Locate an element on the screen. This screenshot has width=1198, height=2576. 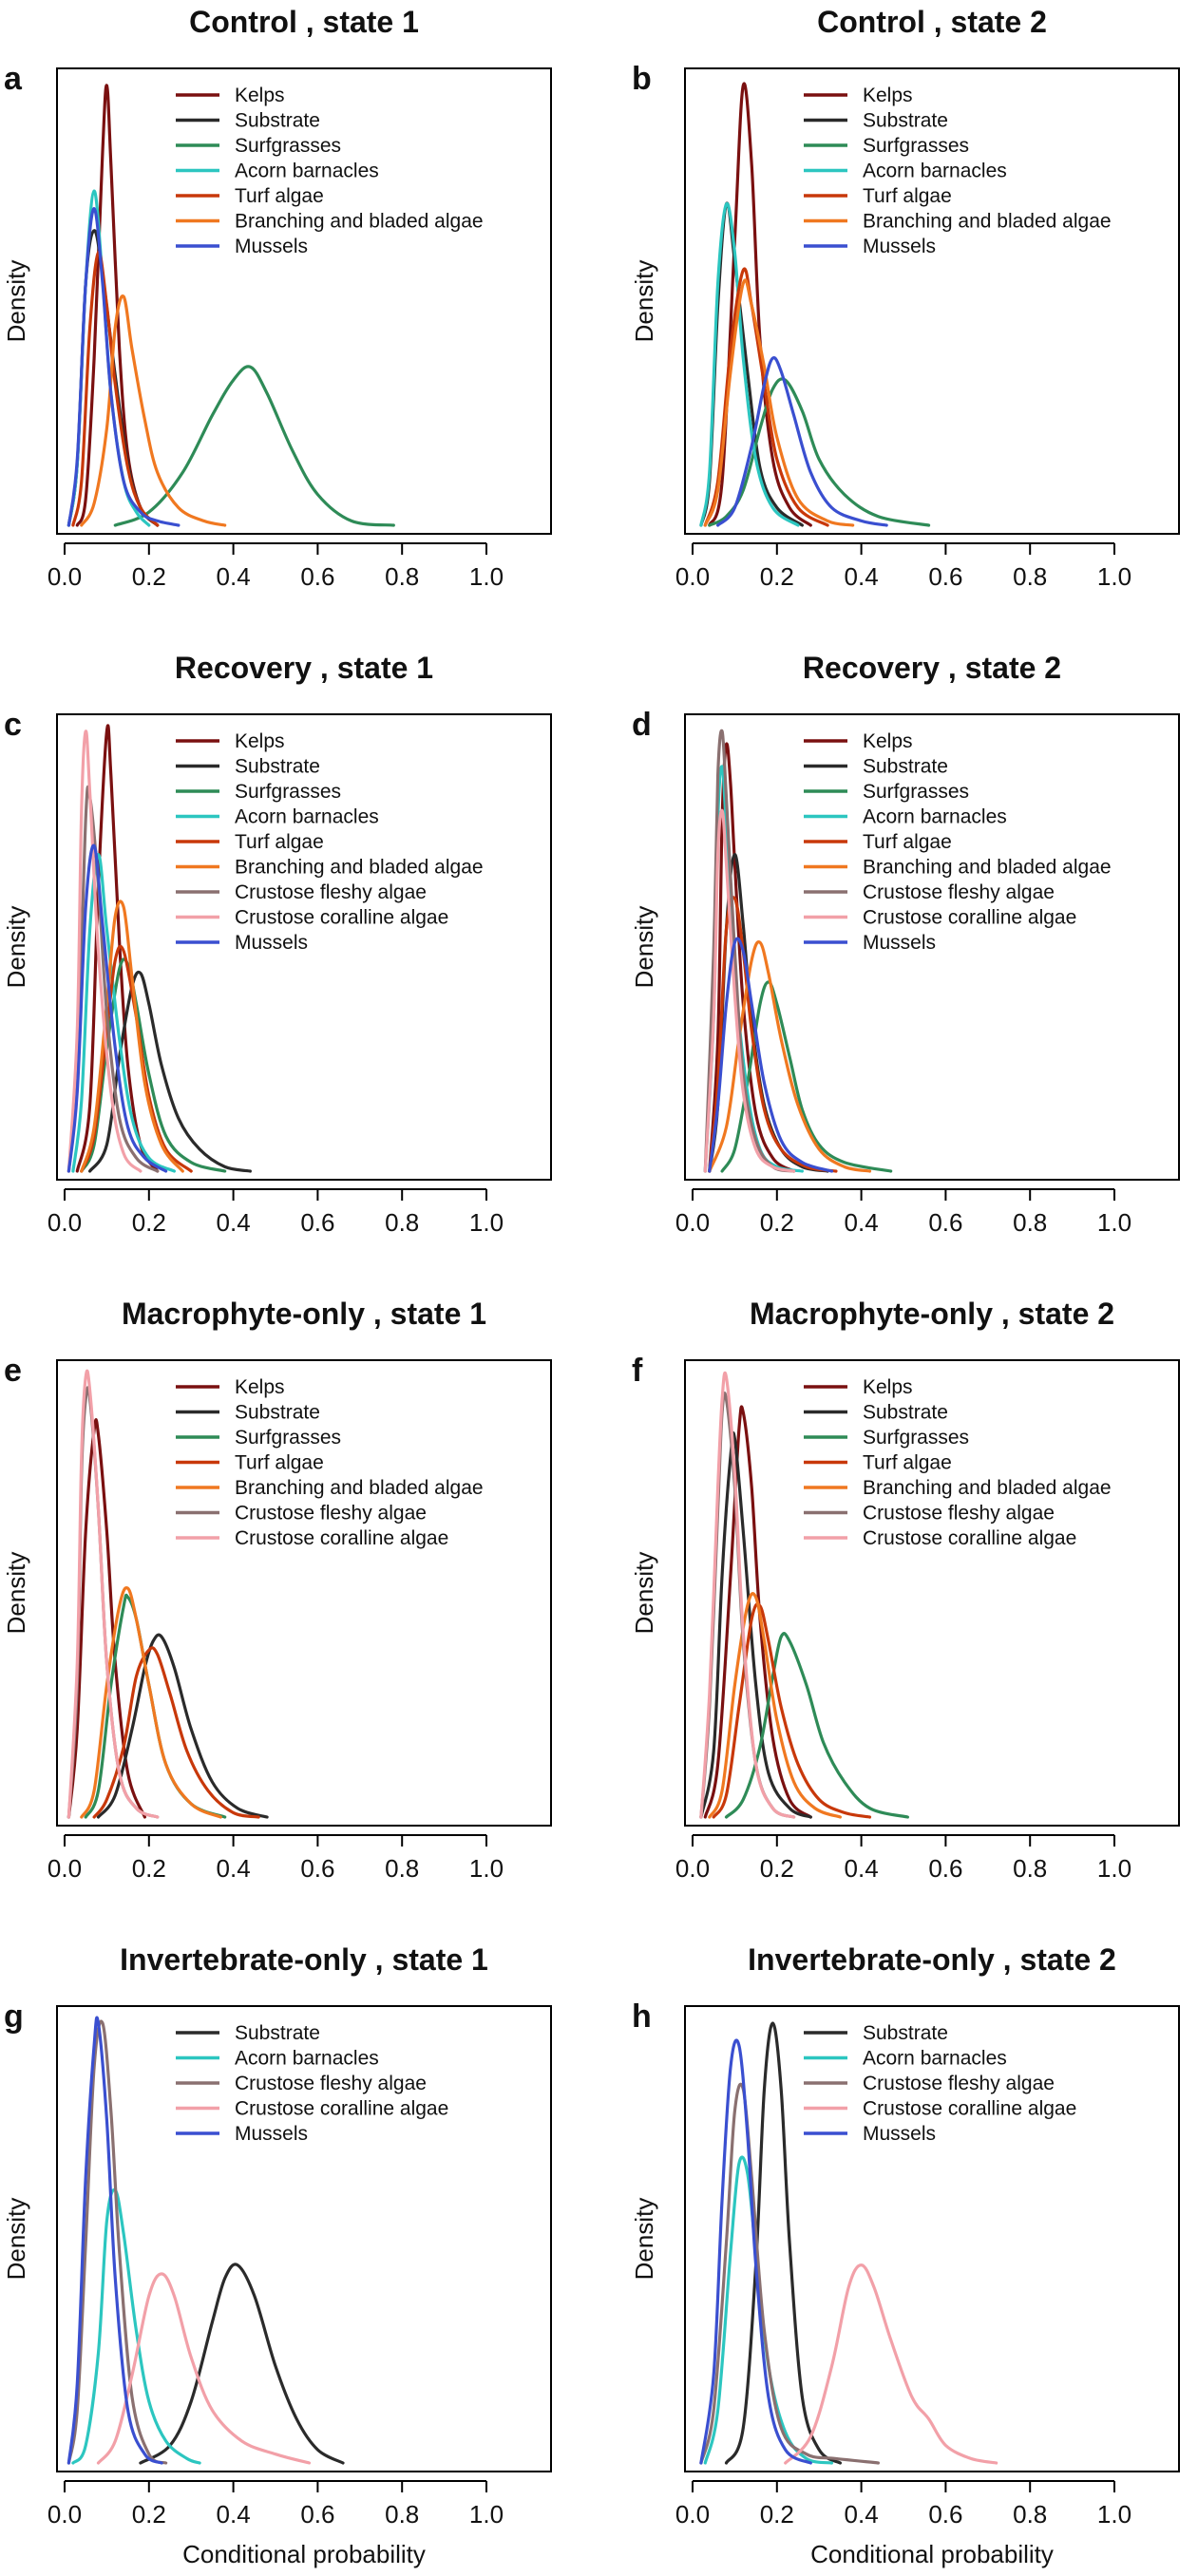
panel-letter: c is located at coordinates (13, 725).